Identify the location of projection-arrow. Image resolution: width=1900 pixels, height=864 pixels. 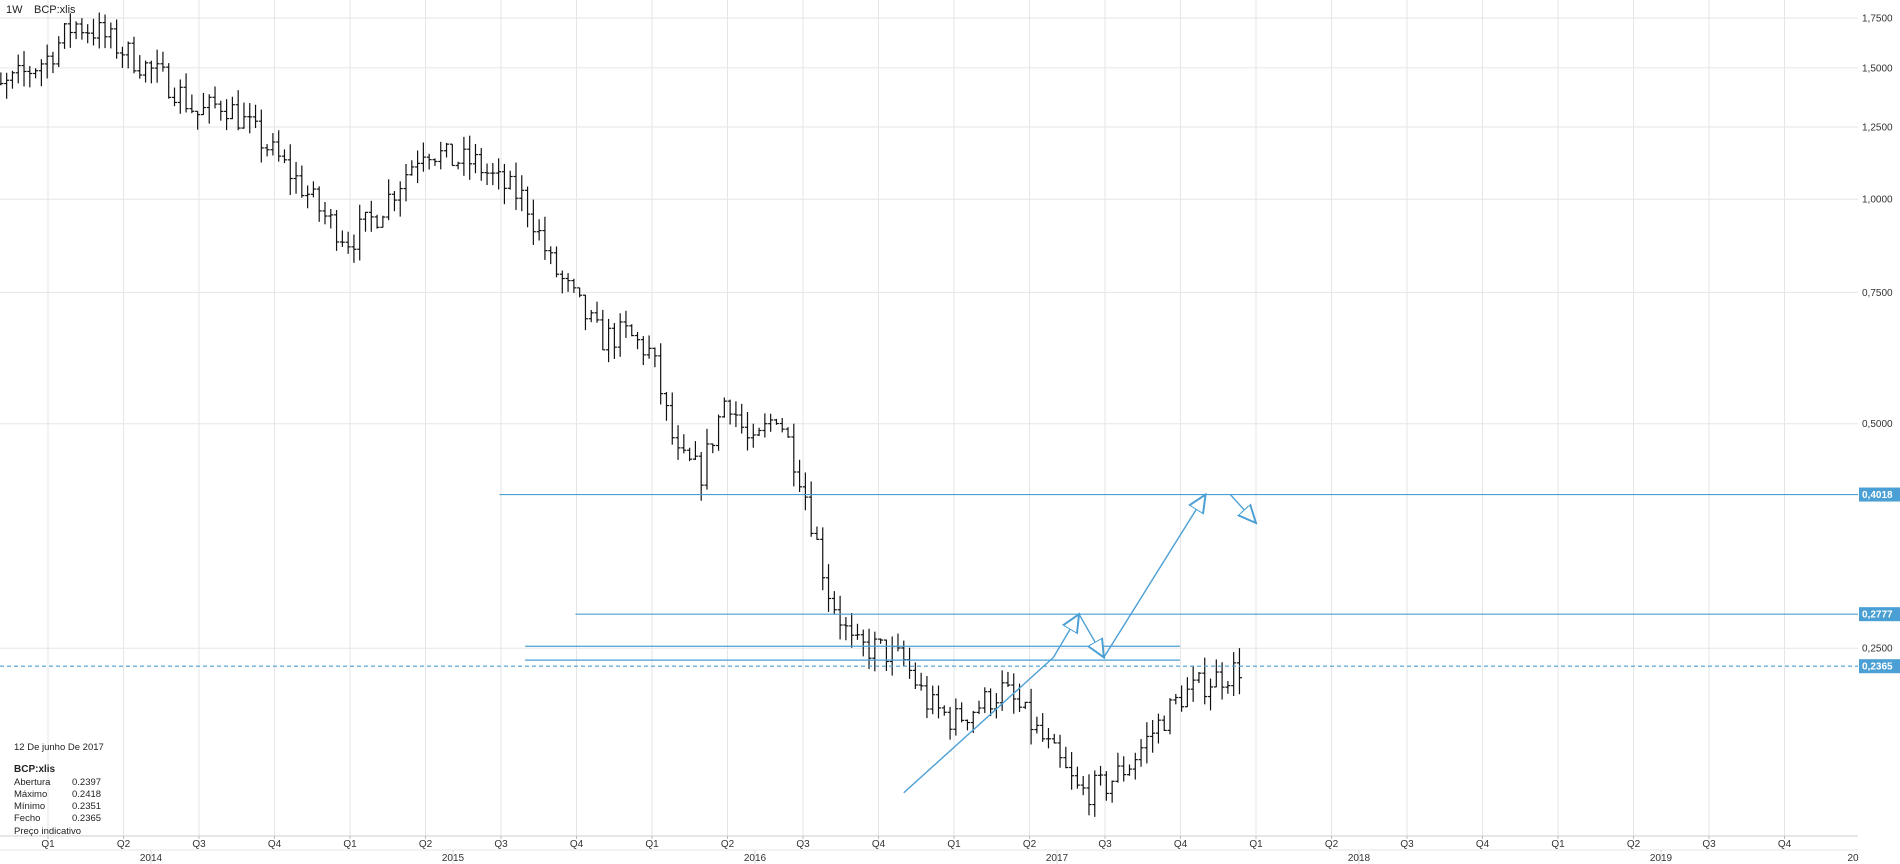
(1065, 636).